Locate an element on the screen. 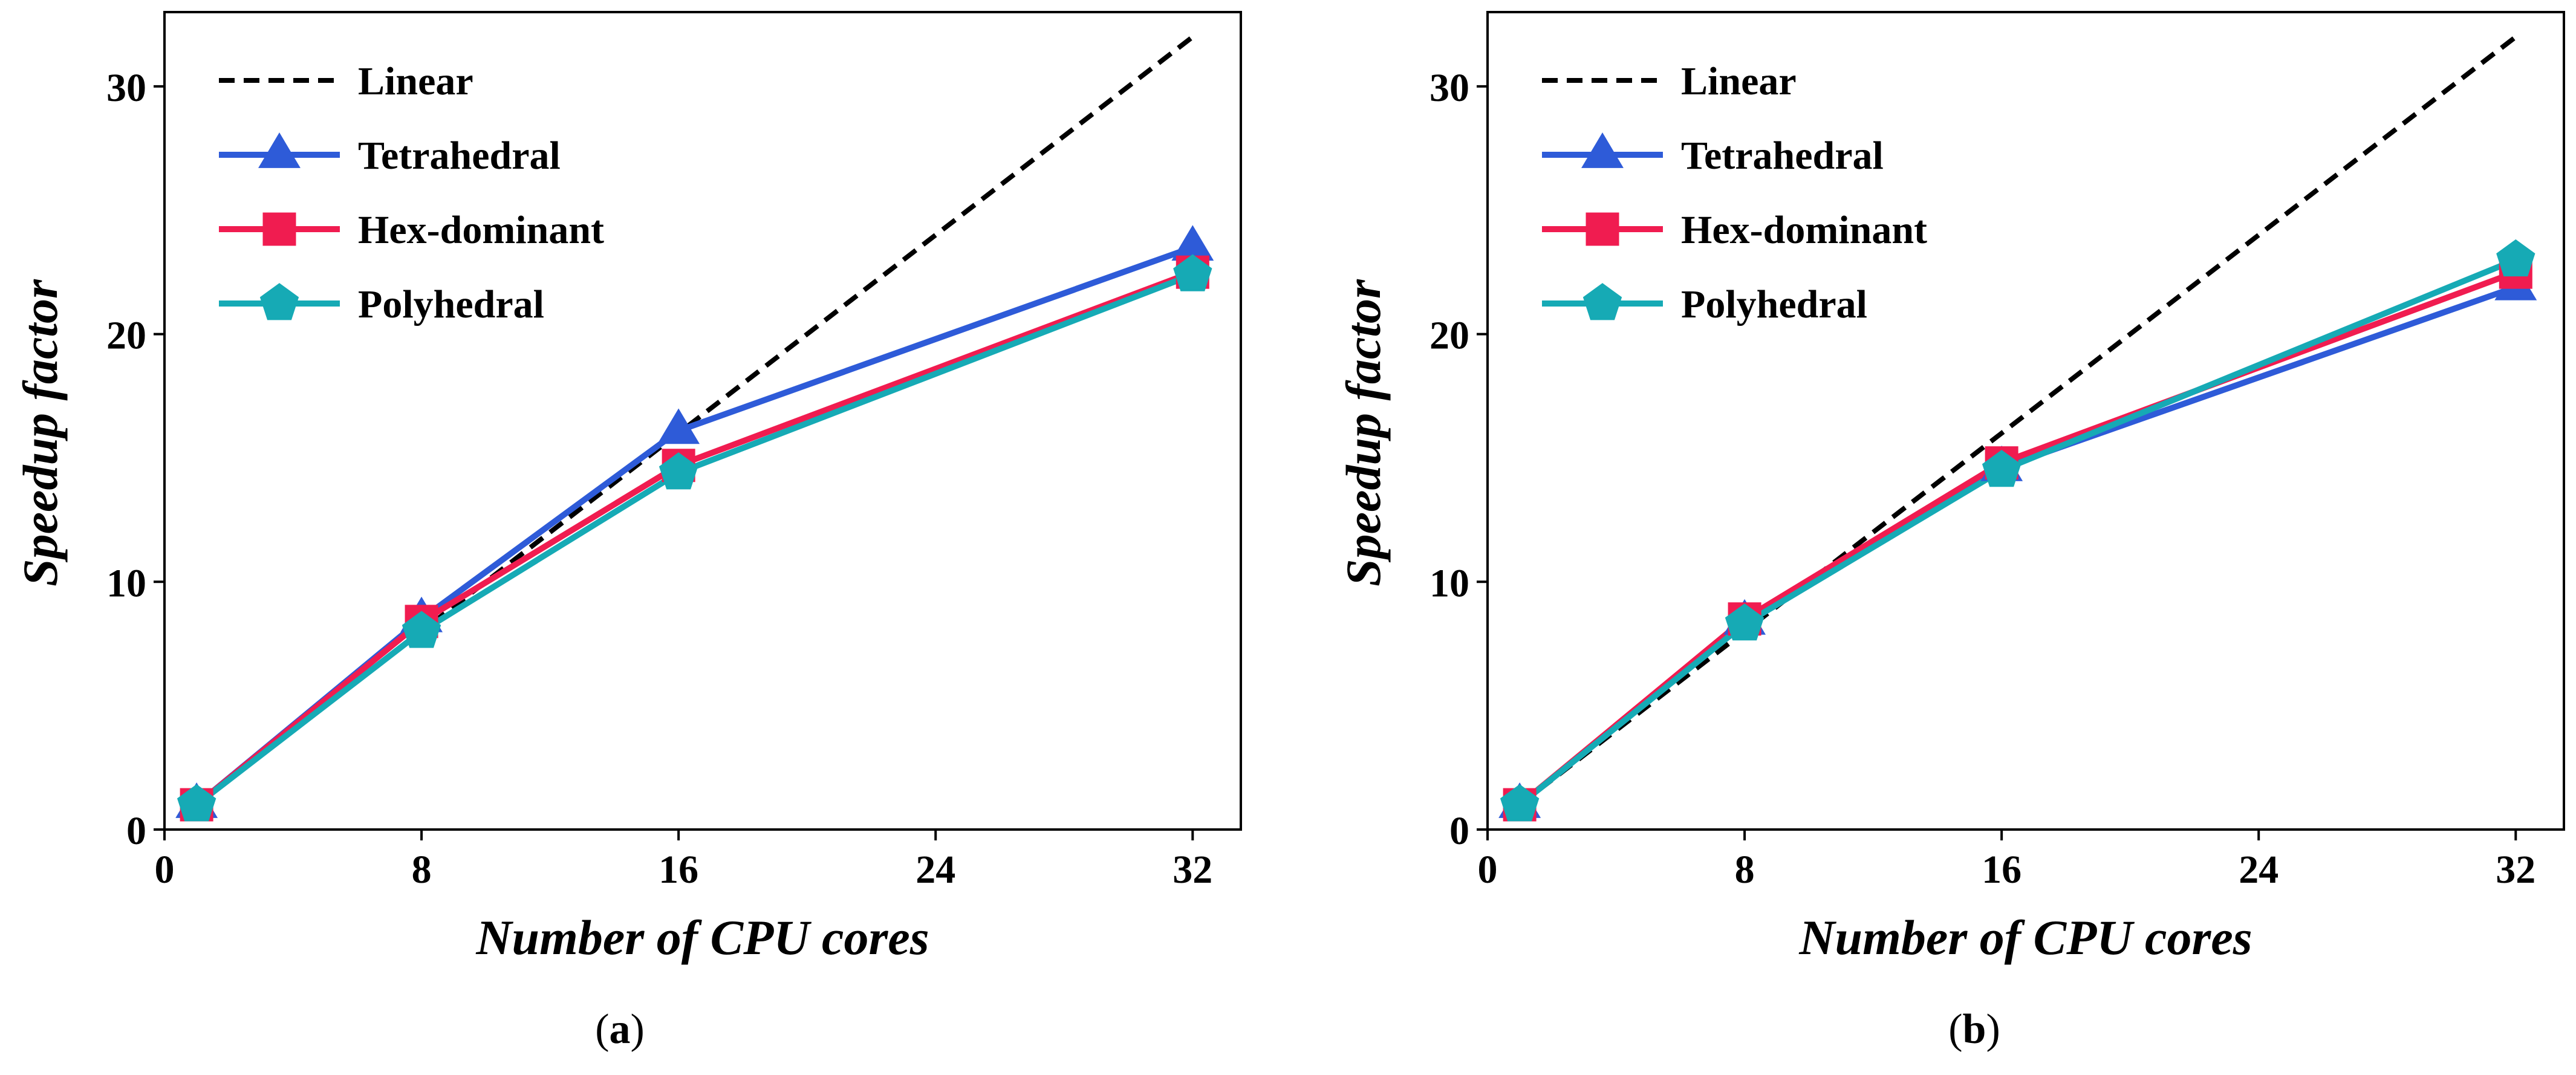 This screenshot has width=2576, height=1075. panel-caption: (a) is located at coordinates (620, 1029).